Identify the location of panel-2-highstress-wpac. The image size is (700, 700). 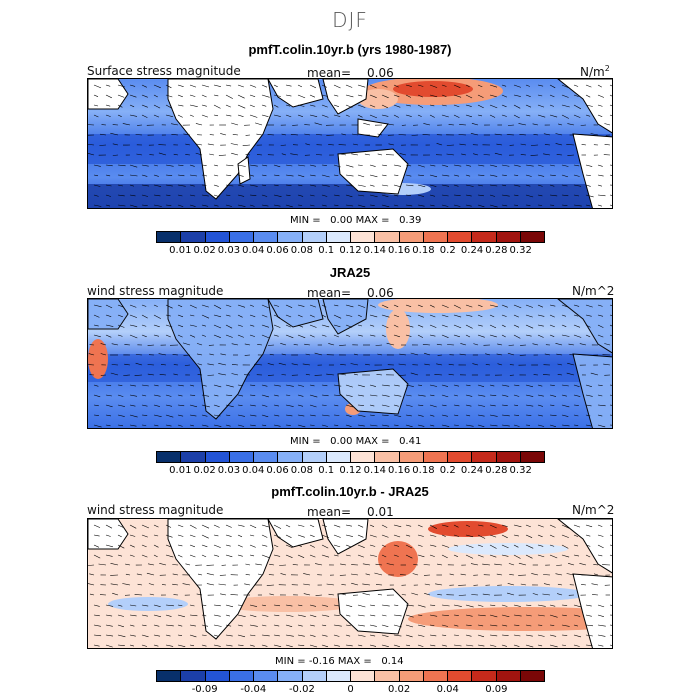
(398, 329).